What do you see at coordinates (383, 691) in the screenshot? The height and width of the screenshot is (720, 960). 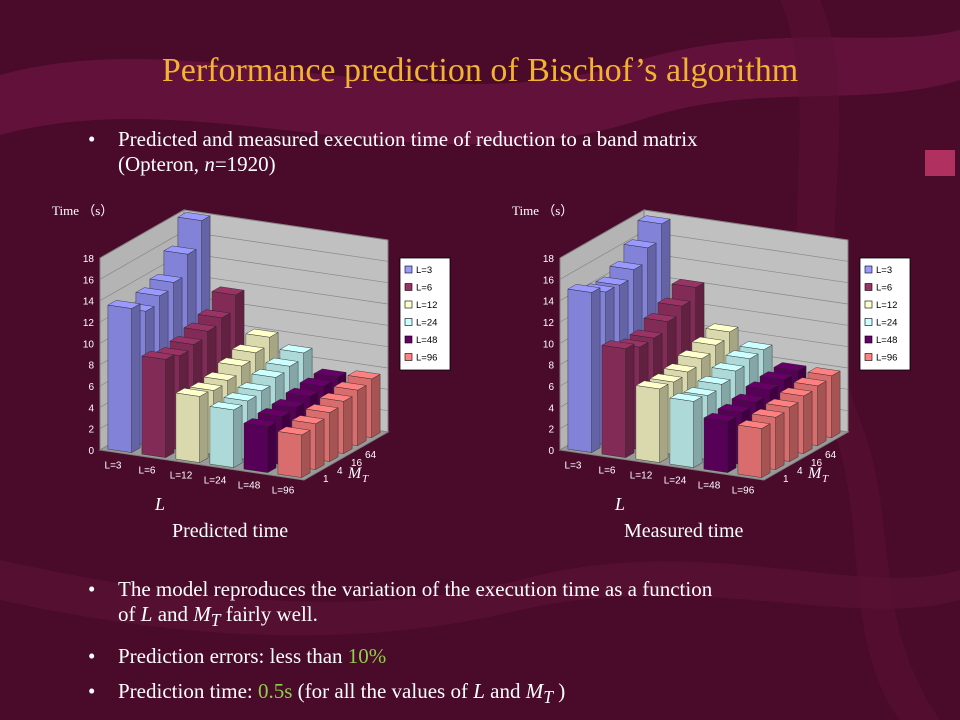 I see `text-segment: (for all the values of` at bounding box center [383, 691].